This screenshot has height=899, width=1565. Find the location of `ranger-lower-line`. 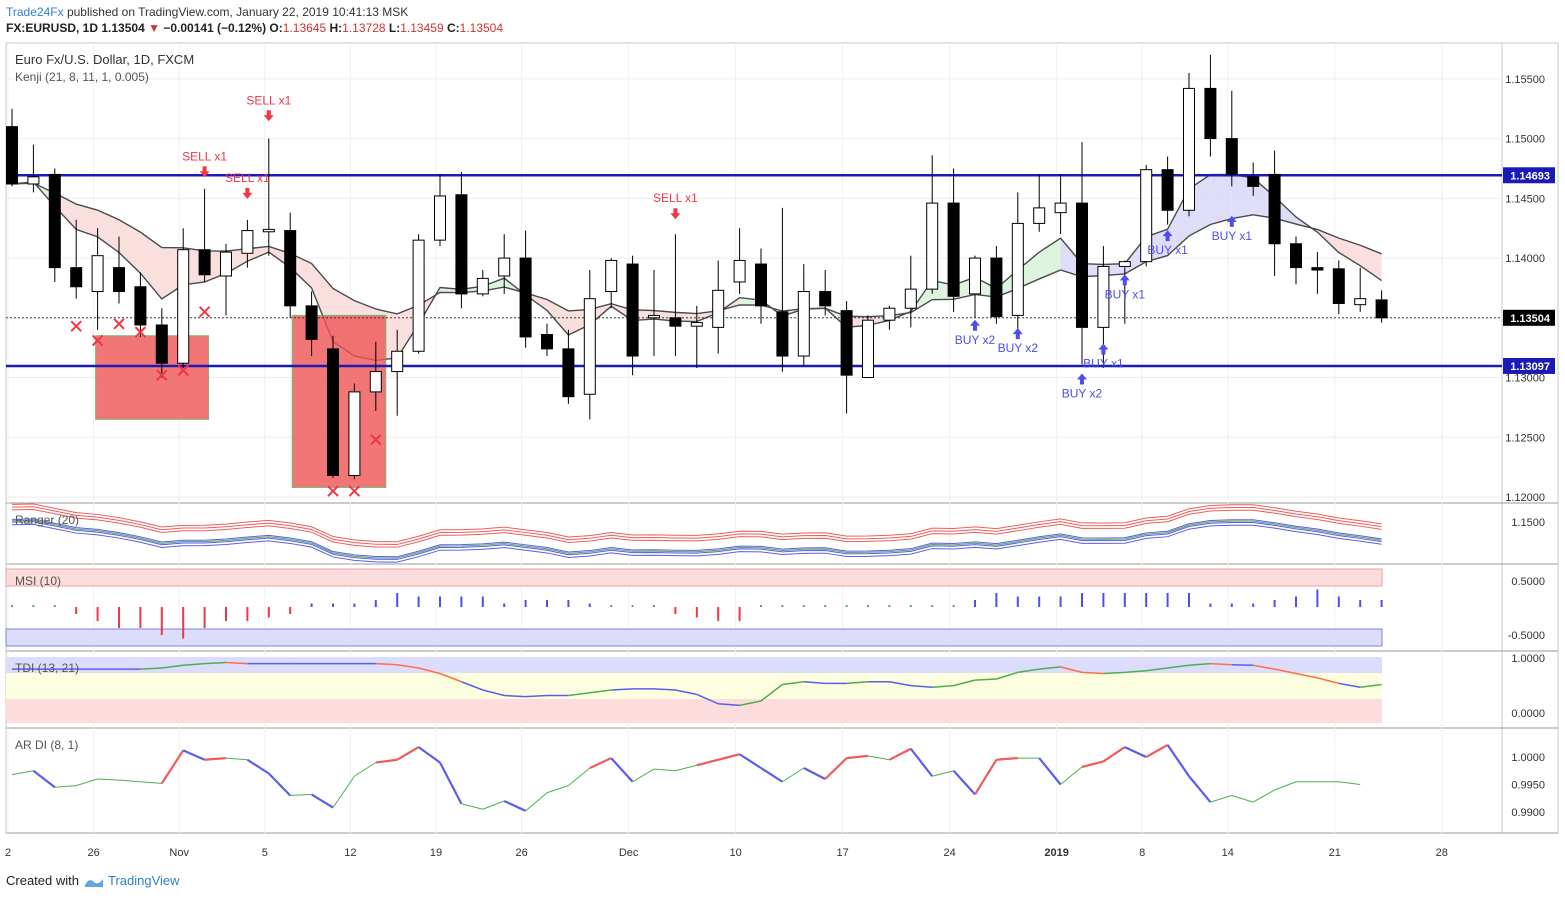

ranger-lower-line is located at coordinates (696, 540).